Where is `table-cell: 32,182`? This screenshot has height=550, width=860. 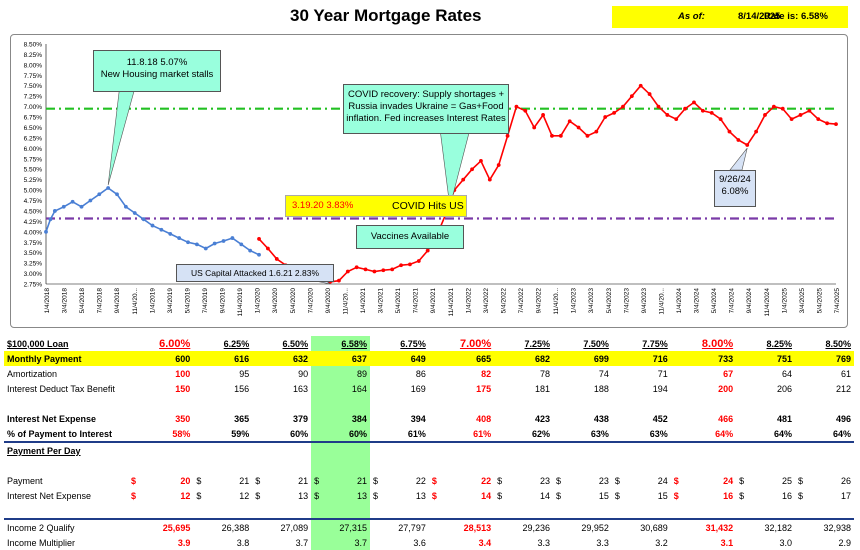
table-cell: 32,182 is located at coordinates (765, 526).